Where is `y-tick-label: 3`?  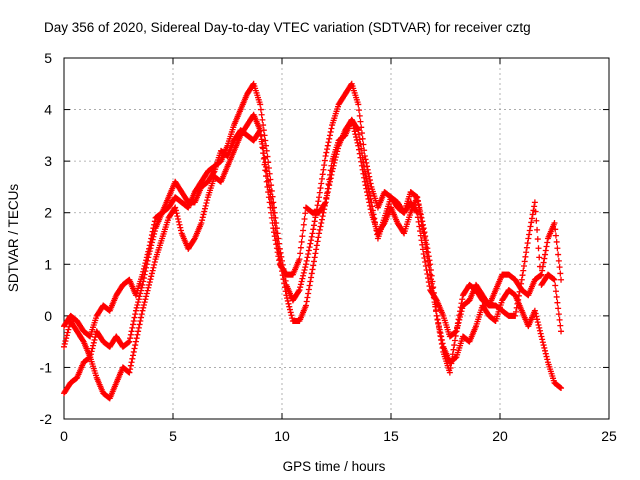
y-tick-label: 3 is located at coordinates (48, 161).